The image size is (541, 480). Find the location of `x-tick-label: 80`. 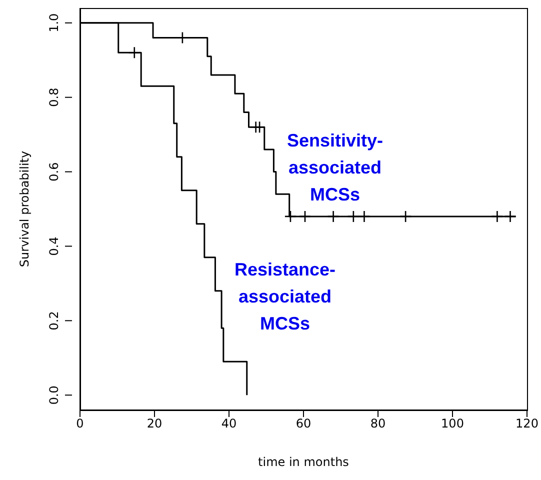

x-tick-label: 80 is located at coordinates (378, 423).